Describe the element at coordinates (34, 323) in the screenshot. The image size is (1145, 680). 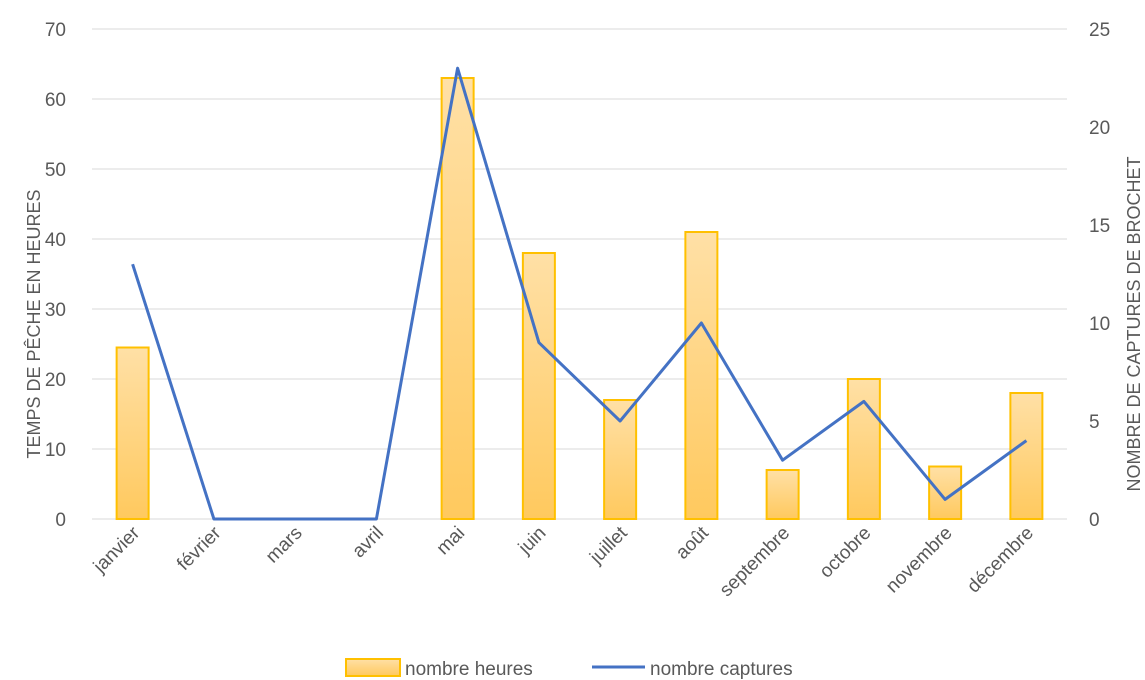
I see `y-axis-left-title: TEMPS DE PÊCHE EN HEURES` at that location.